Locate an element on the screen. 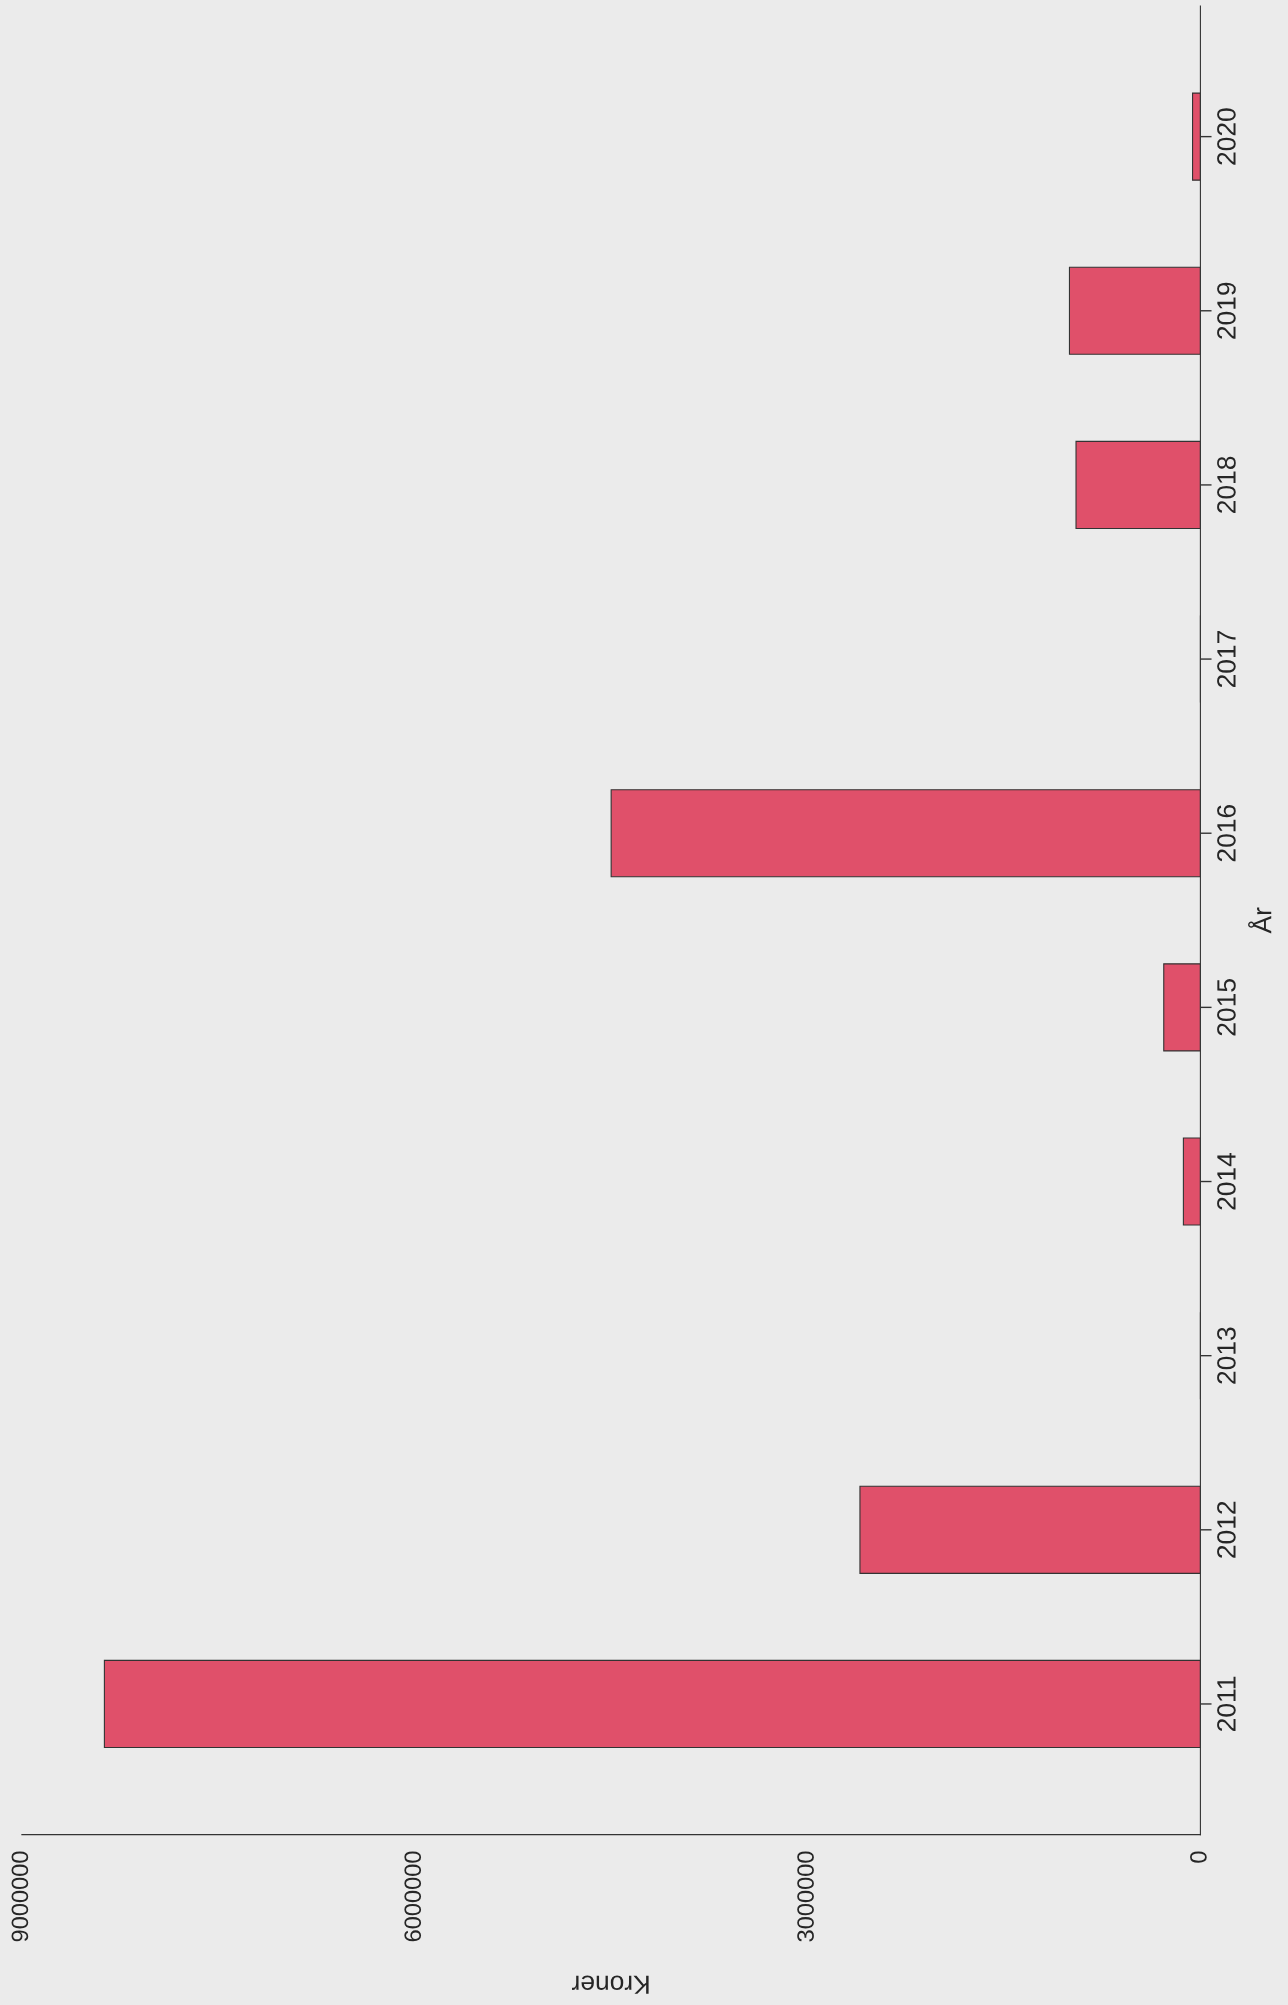 This screenshot has width=1288, height=2005. y-tick-label: 2012 is located at coordinates (1226, 1529).